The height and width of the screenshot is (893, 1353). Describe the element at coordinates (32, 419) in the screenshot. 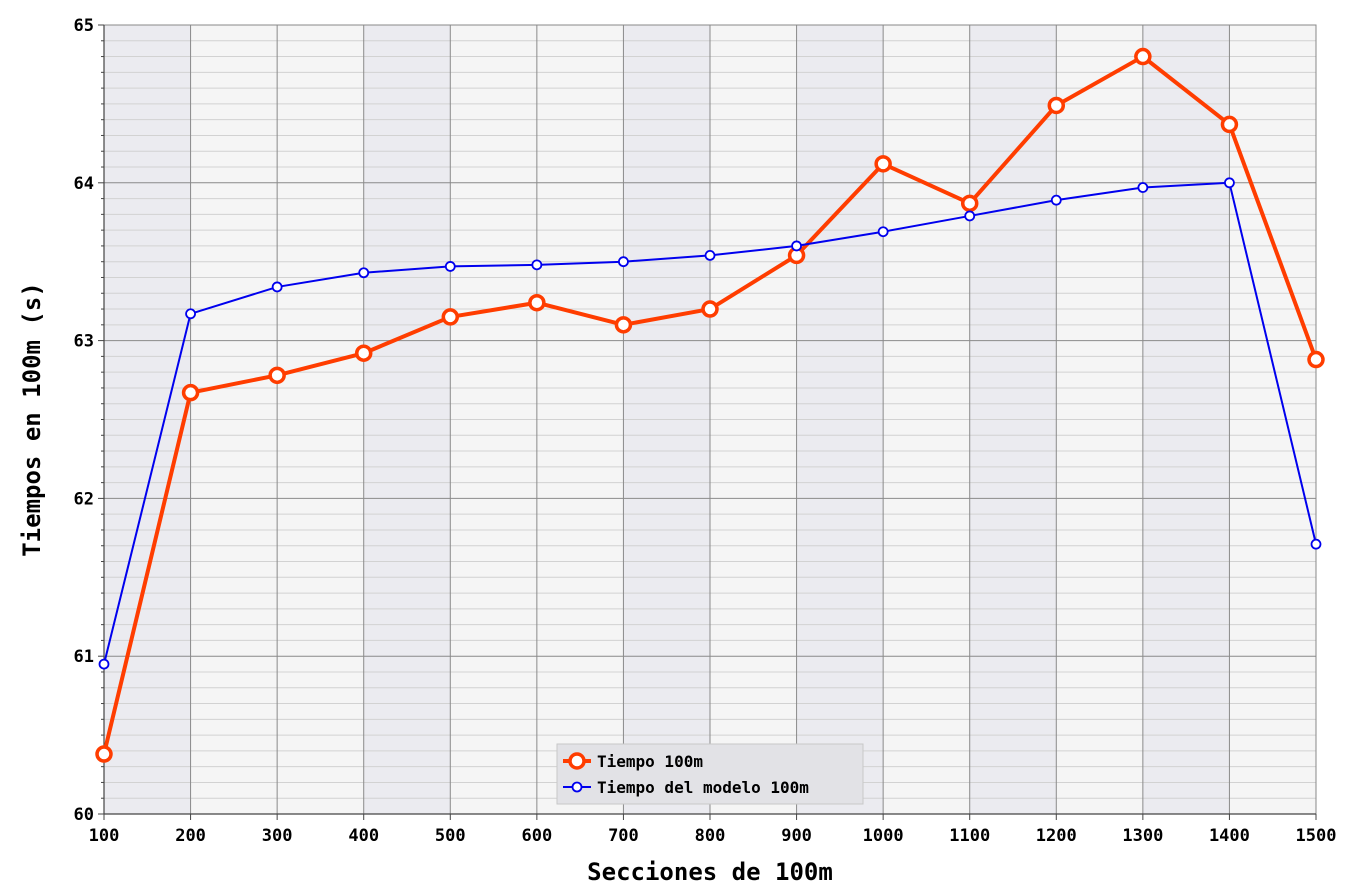

I see `y-axis-label: Tiempos en 100m (s)` at that location.